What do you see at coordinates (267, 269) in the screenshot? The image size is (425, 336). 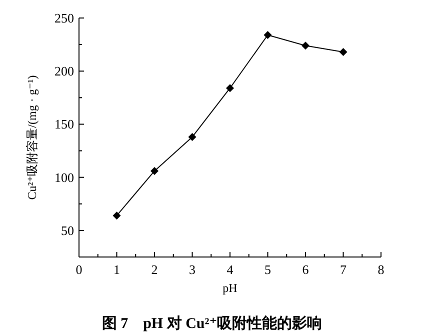 I see `x-tick-label: 5` at bounding box center [267, 269].